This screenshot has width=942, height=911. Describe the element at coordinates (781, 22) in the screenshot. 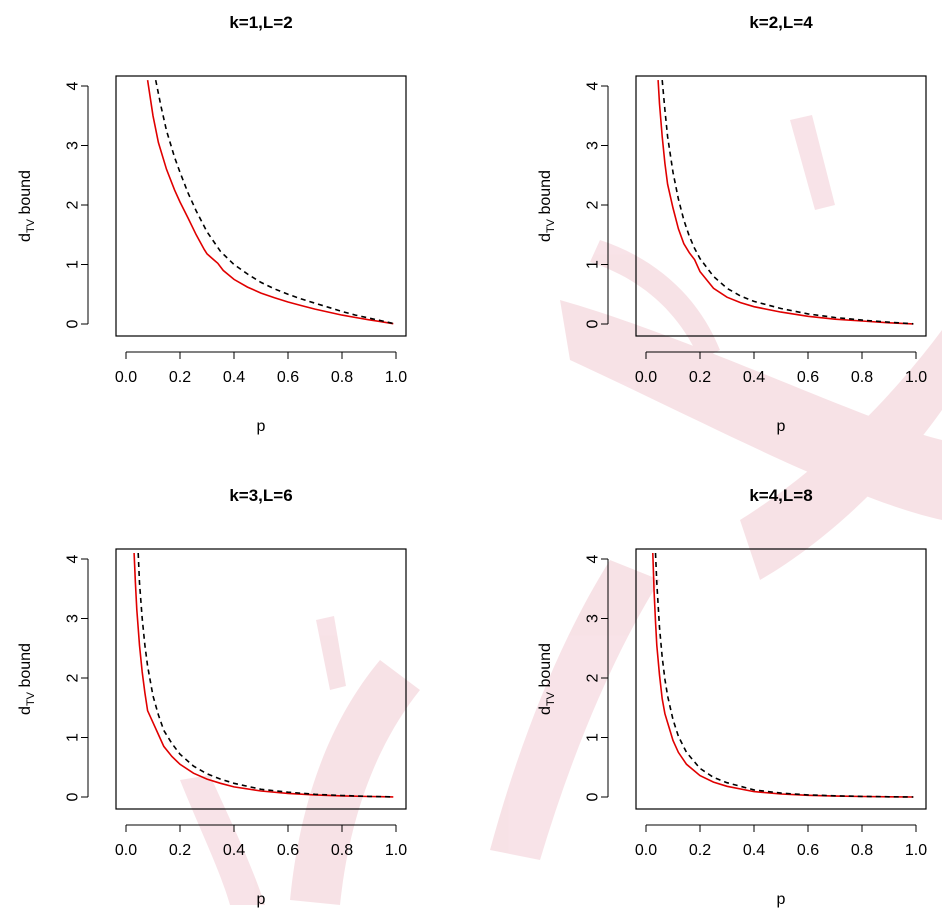

I see `panel-title: k=2,L=4` at that location.